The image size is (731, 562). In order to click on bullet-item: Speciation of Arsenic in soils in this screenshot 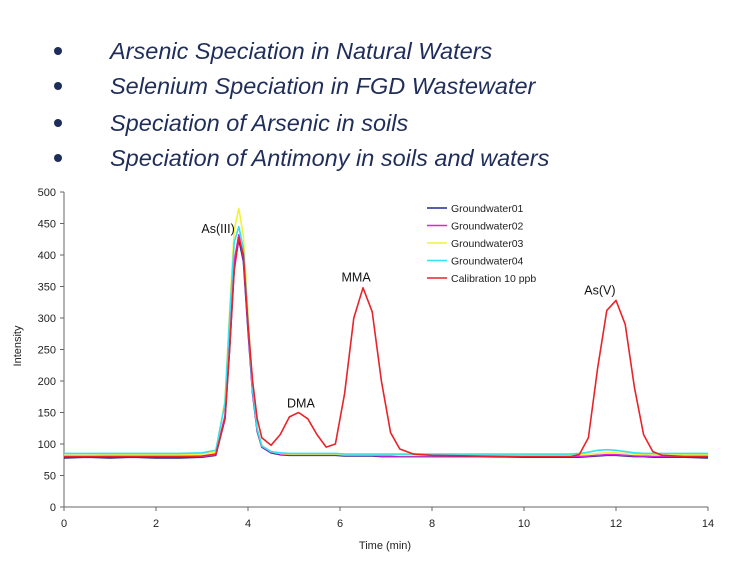, I will do `click(365, 123)`.